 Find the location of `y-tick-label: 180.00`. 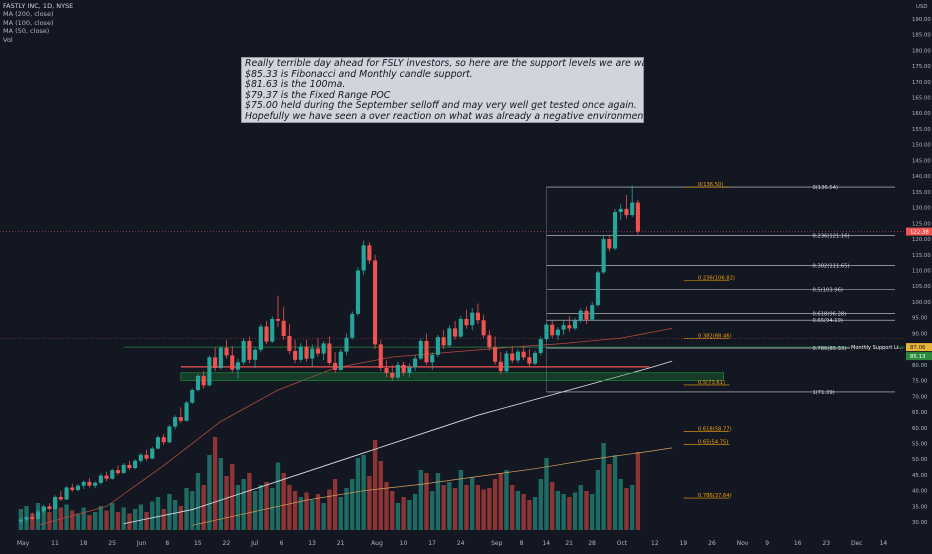

y-tick-label: 180.00 is located at coordinates (921, 51).